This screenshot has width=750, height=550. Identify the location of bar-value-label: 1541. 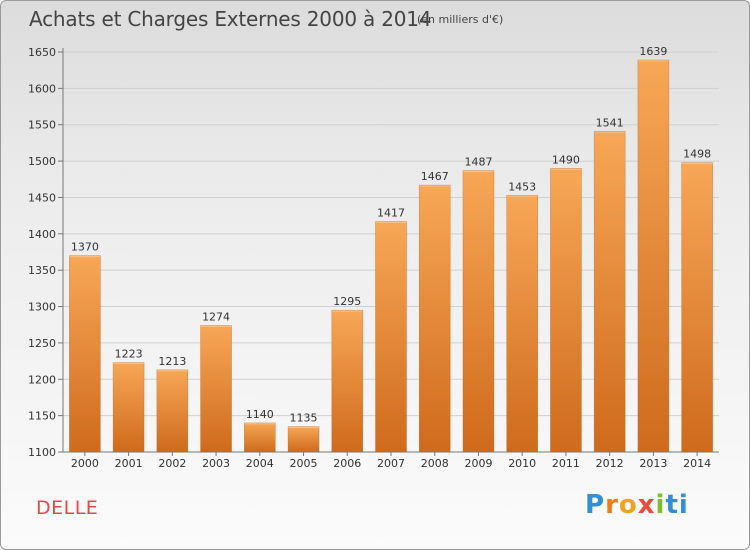
(610, 122).